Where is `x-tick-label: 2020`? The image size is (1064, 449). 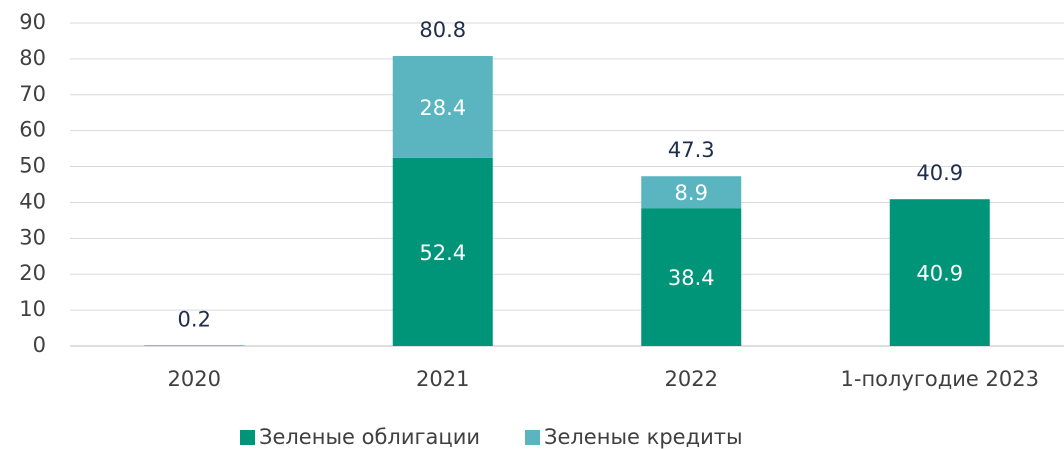
x-tick-label: 2020 is located at coordinates (194, 379).